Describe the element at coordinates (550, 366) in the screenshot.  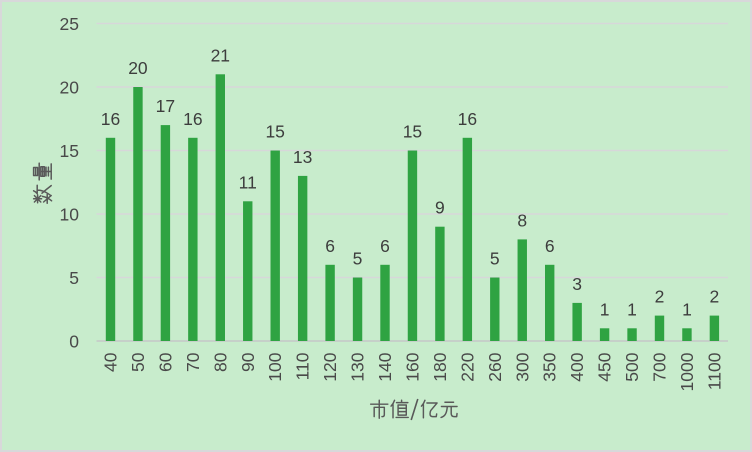
I see `svg-text: 350` at that location.